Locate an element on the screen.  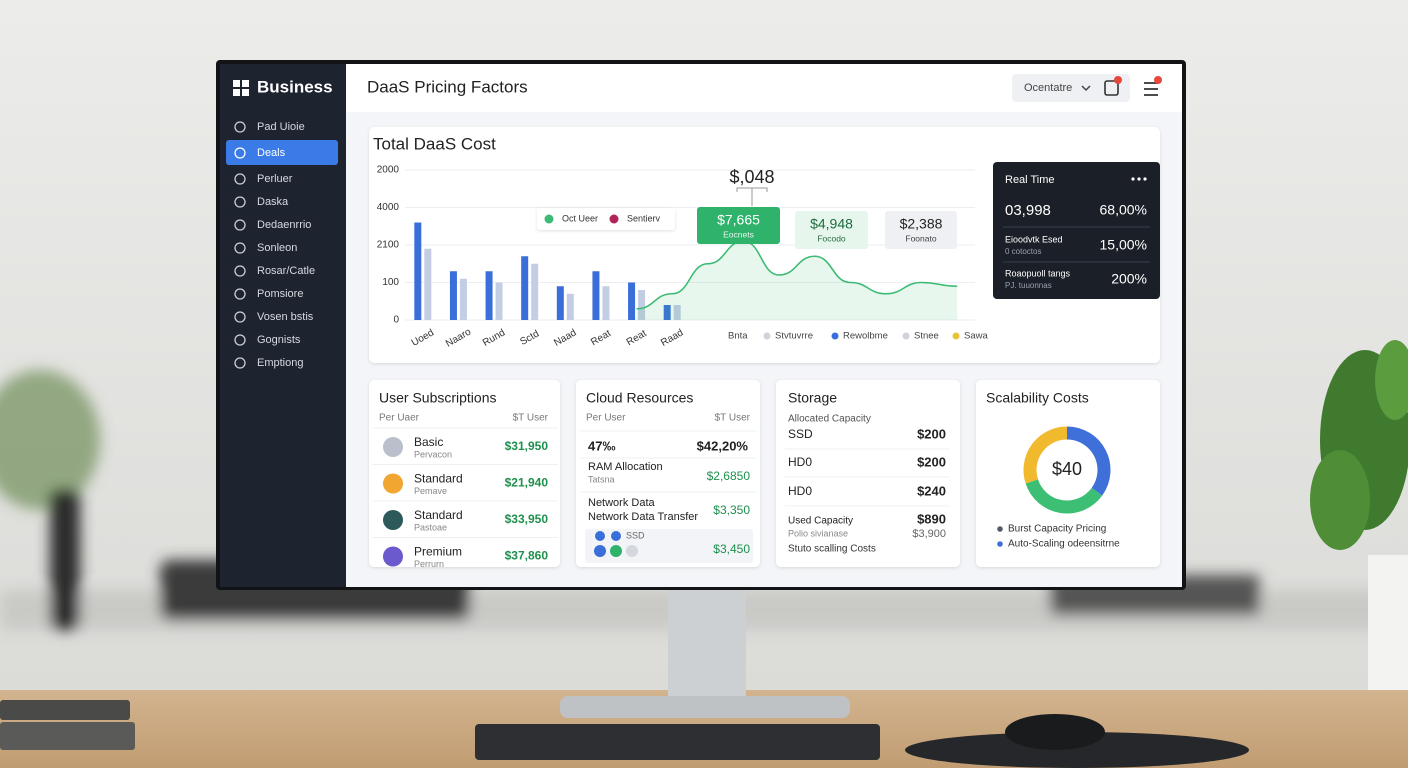
stand-base is located at coordinates (705, 707).